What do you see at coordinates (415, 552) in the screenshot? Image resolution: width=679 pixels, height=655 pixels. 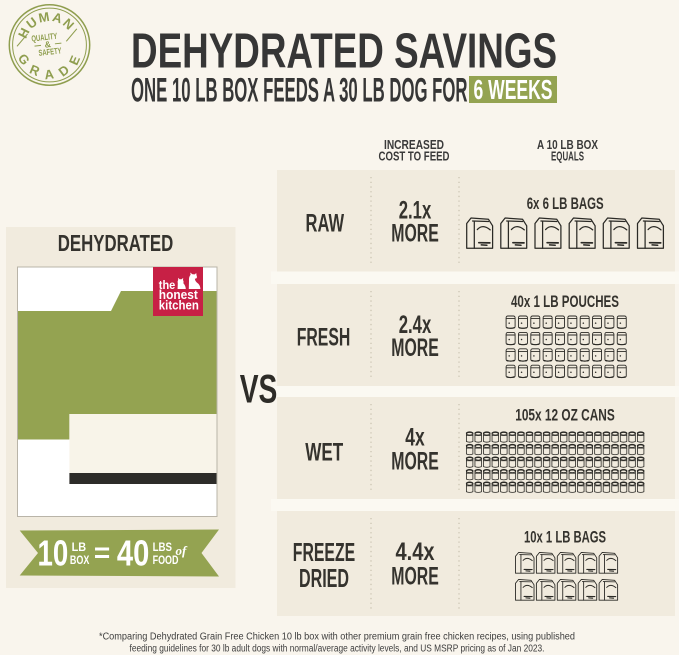 I see `svg-text: 4.4x` at bounding box center [415, 552].